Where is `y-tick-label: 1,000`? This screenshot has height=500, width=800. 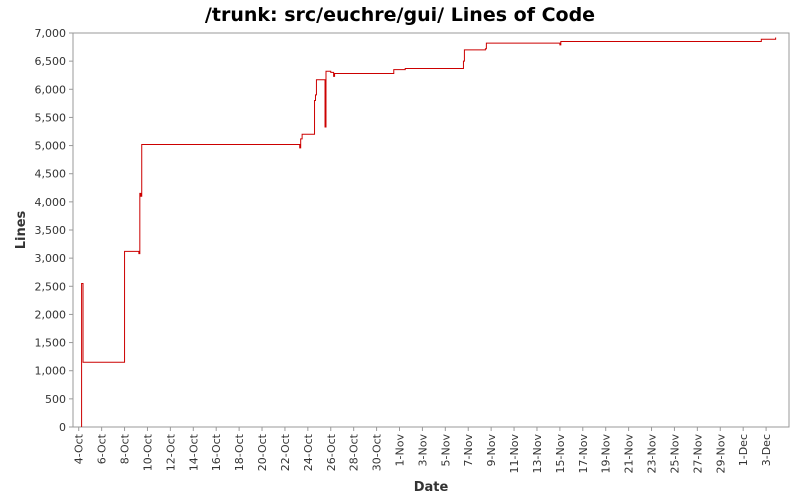
y-tick-label: 1,000 is located at coordinates (51, 371).